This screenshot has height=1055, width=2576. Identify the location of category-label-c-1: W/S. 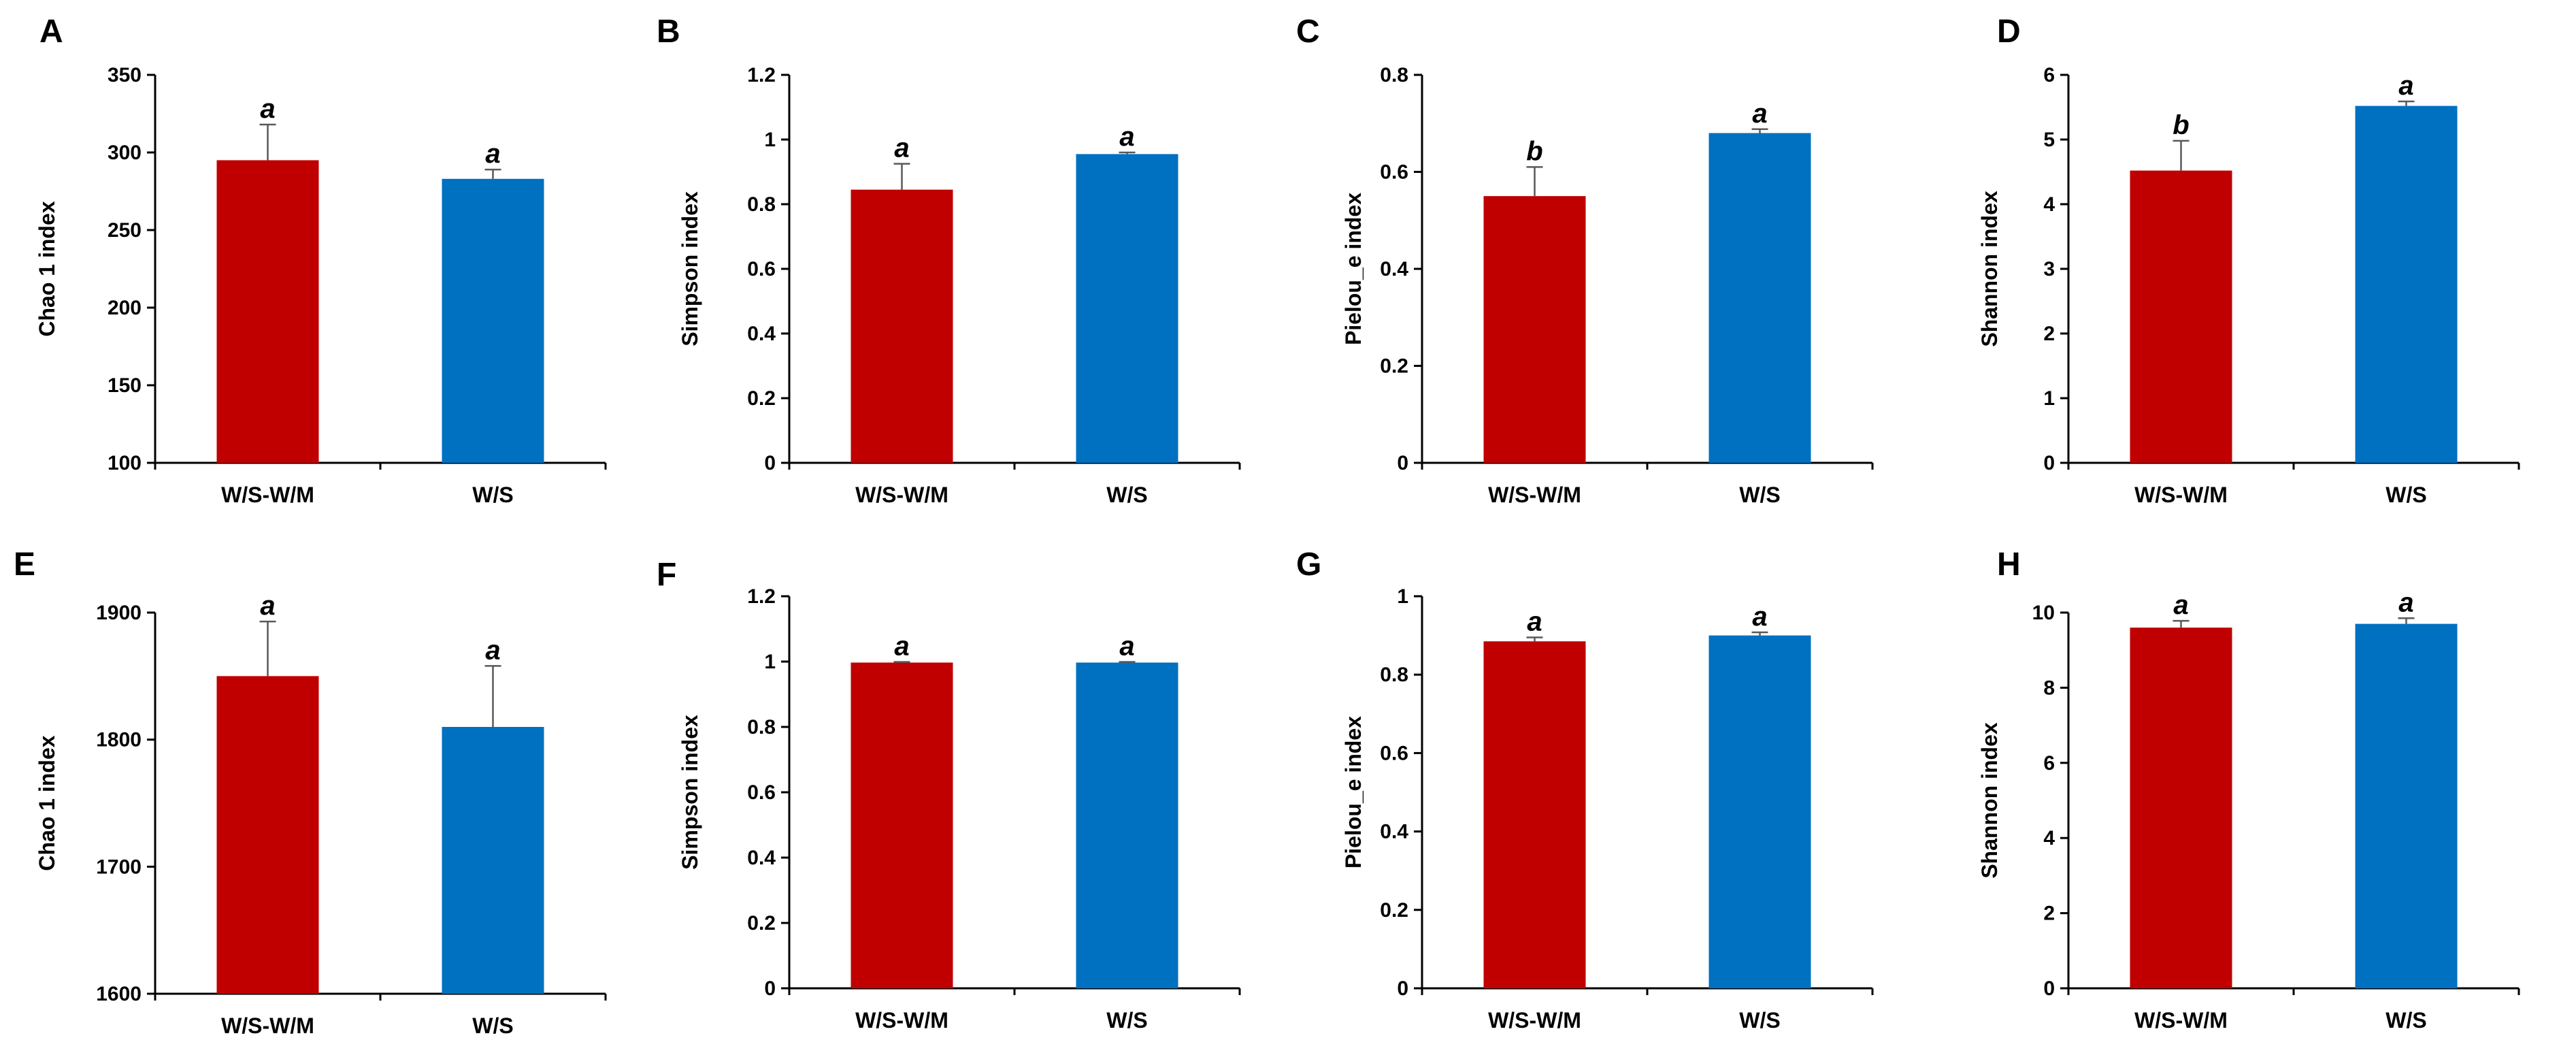
(1759, 495).